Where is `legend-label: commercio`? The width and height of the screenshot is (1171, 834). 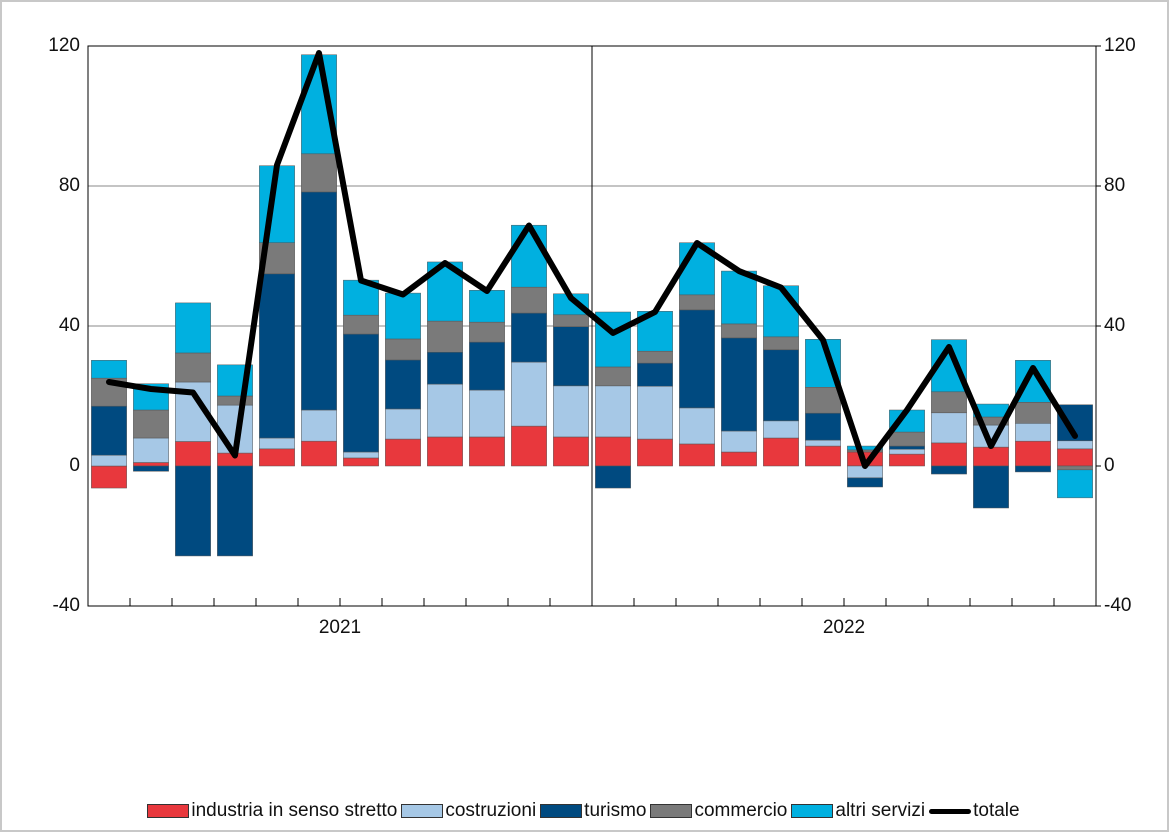
legend-label: commercio is located at coordinates (741, 810).